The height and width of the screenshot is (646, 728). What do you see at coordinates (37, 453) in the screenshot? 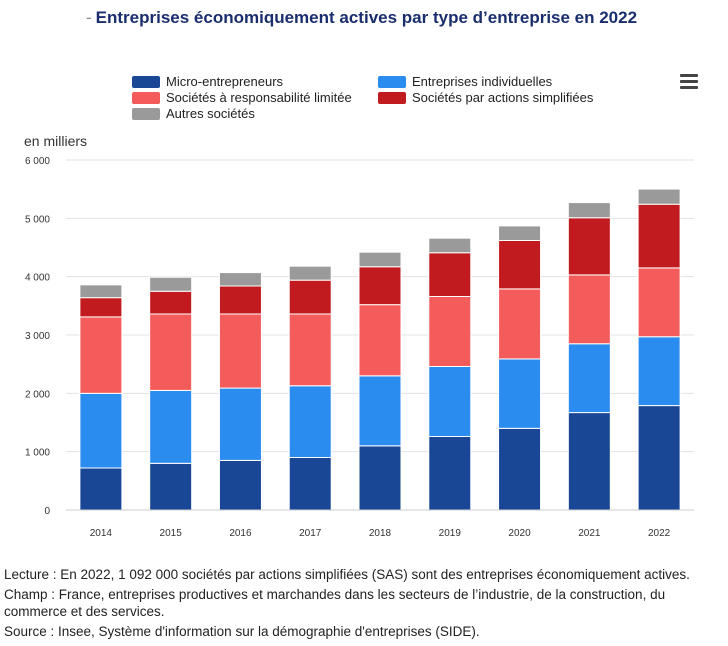
I see `y-tick-label: 1 000` at bounding box center [37, 453].